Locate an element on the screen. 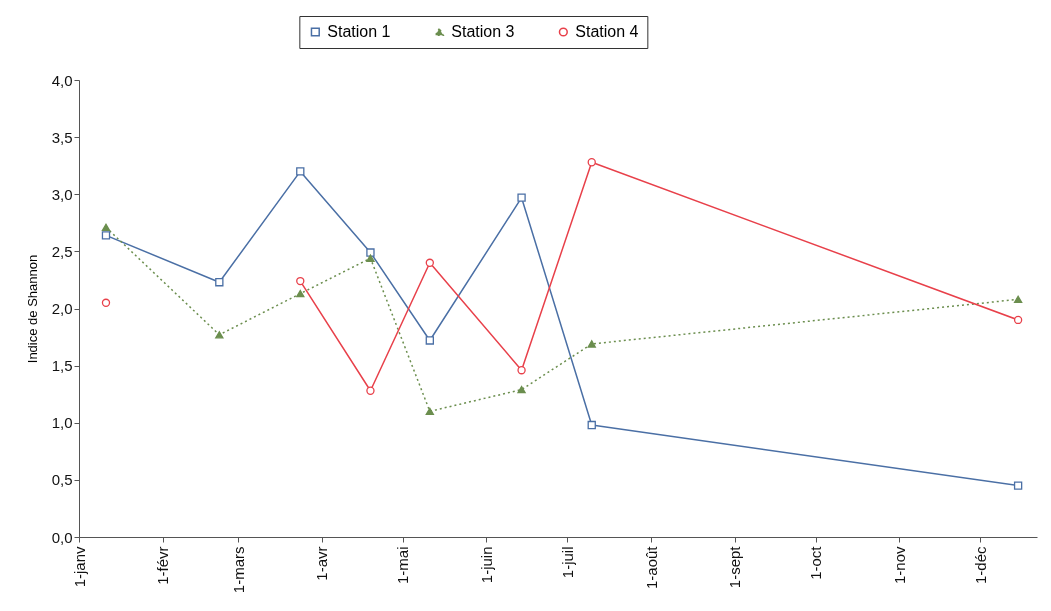  legend-label: Station 3 is located at coordinates (483, 31).